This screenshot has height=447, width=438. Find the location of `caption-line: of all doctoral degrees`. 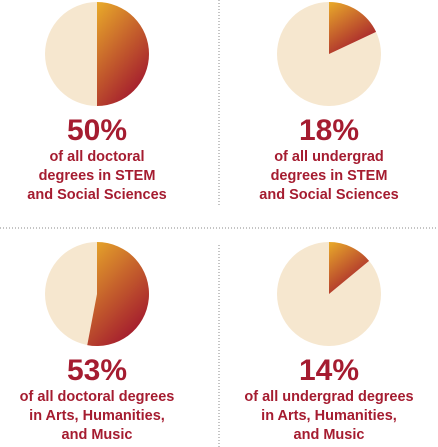

caption-line: of all doctoral degrees is located at coordinates (97, 397).